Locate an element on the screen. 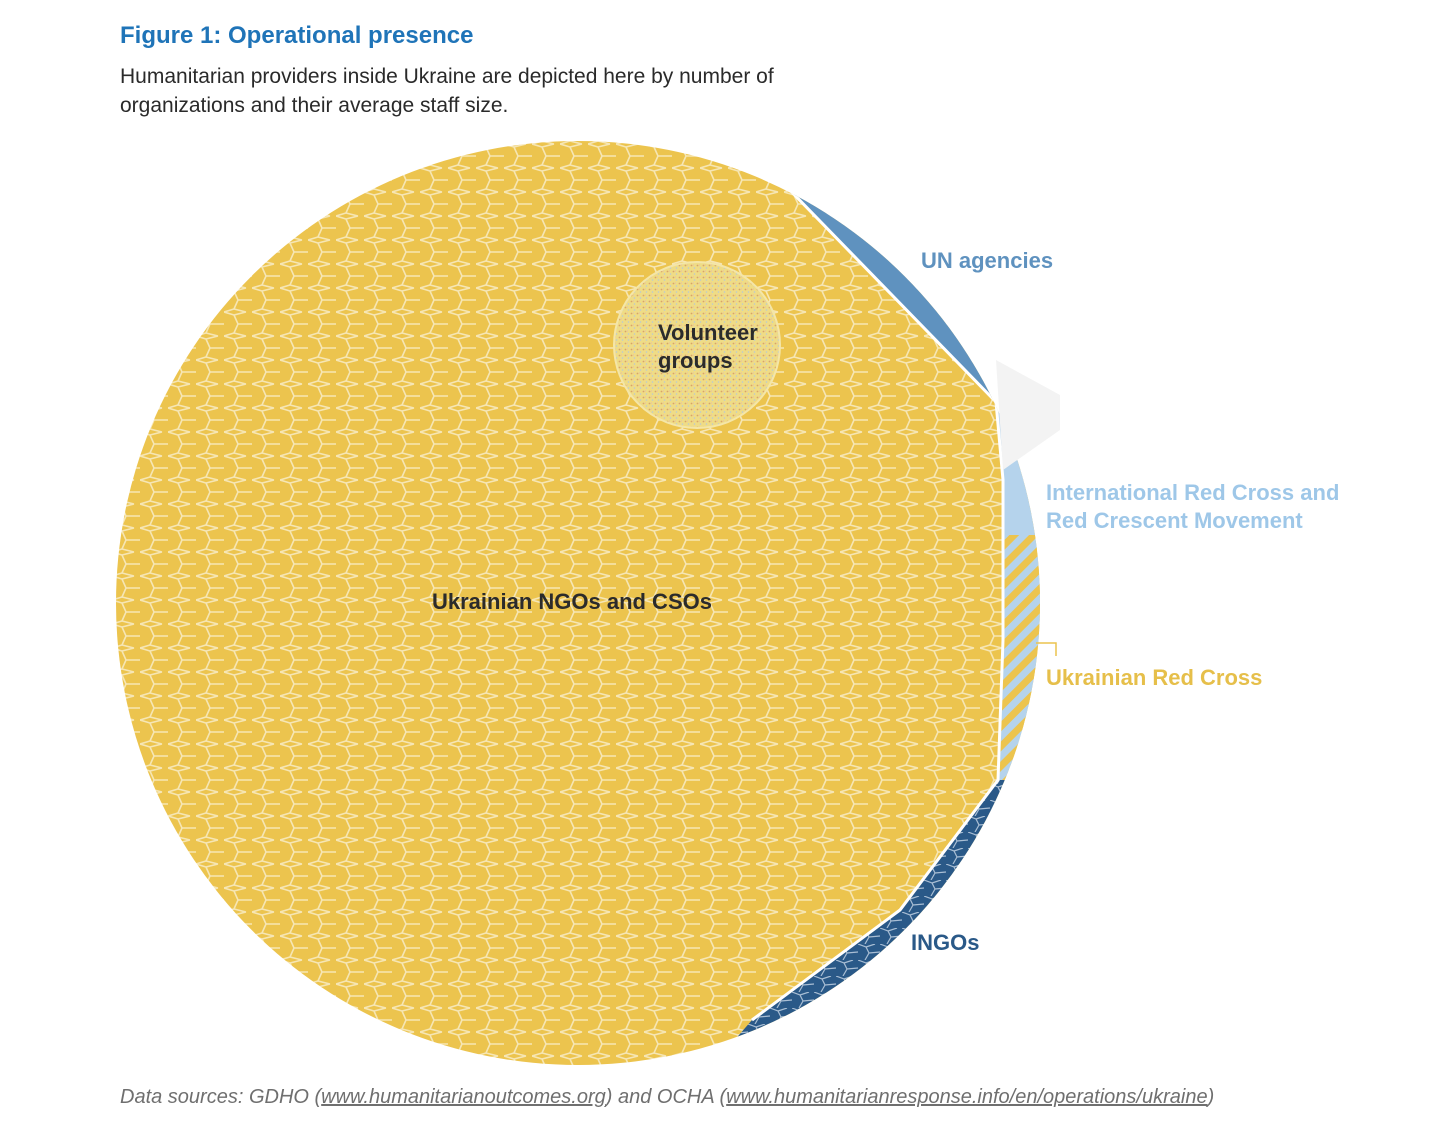 This screenshot has width=1446, height=1128. leader-area-un is located at coordinates (1028, 415).